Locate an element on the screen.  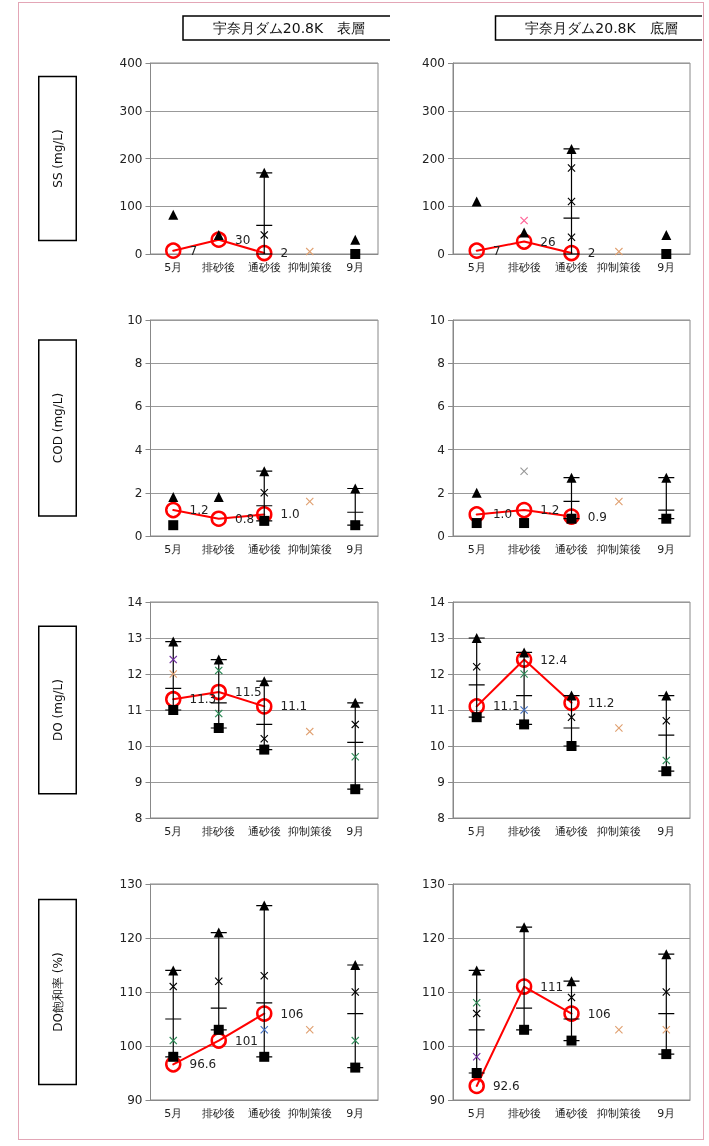
data-label: 1.0 is located at coordinates (290, 514).